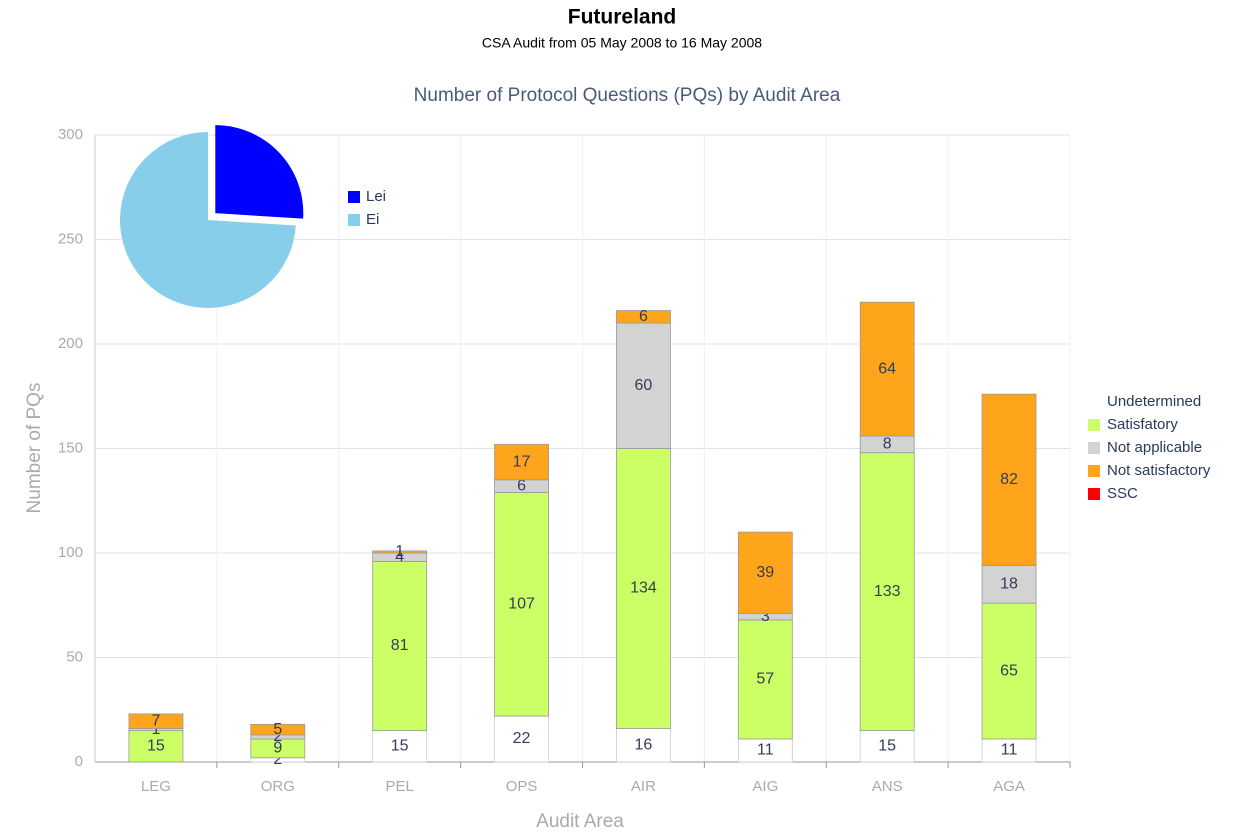 The width and height of the screenshot is (1245, 834). I want to click on y-tick-label: 0, so click(79, 761).